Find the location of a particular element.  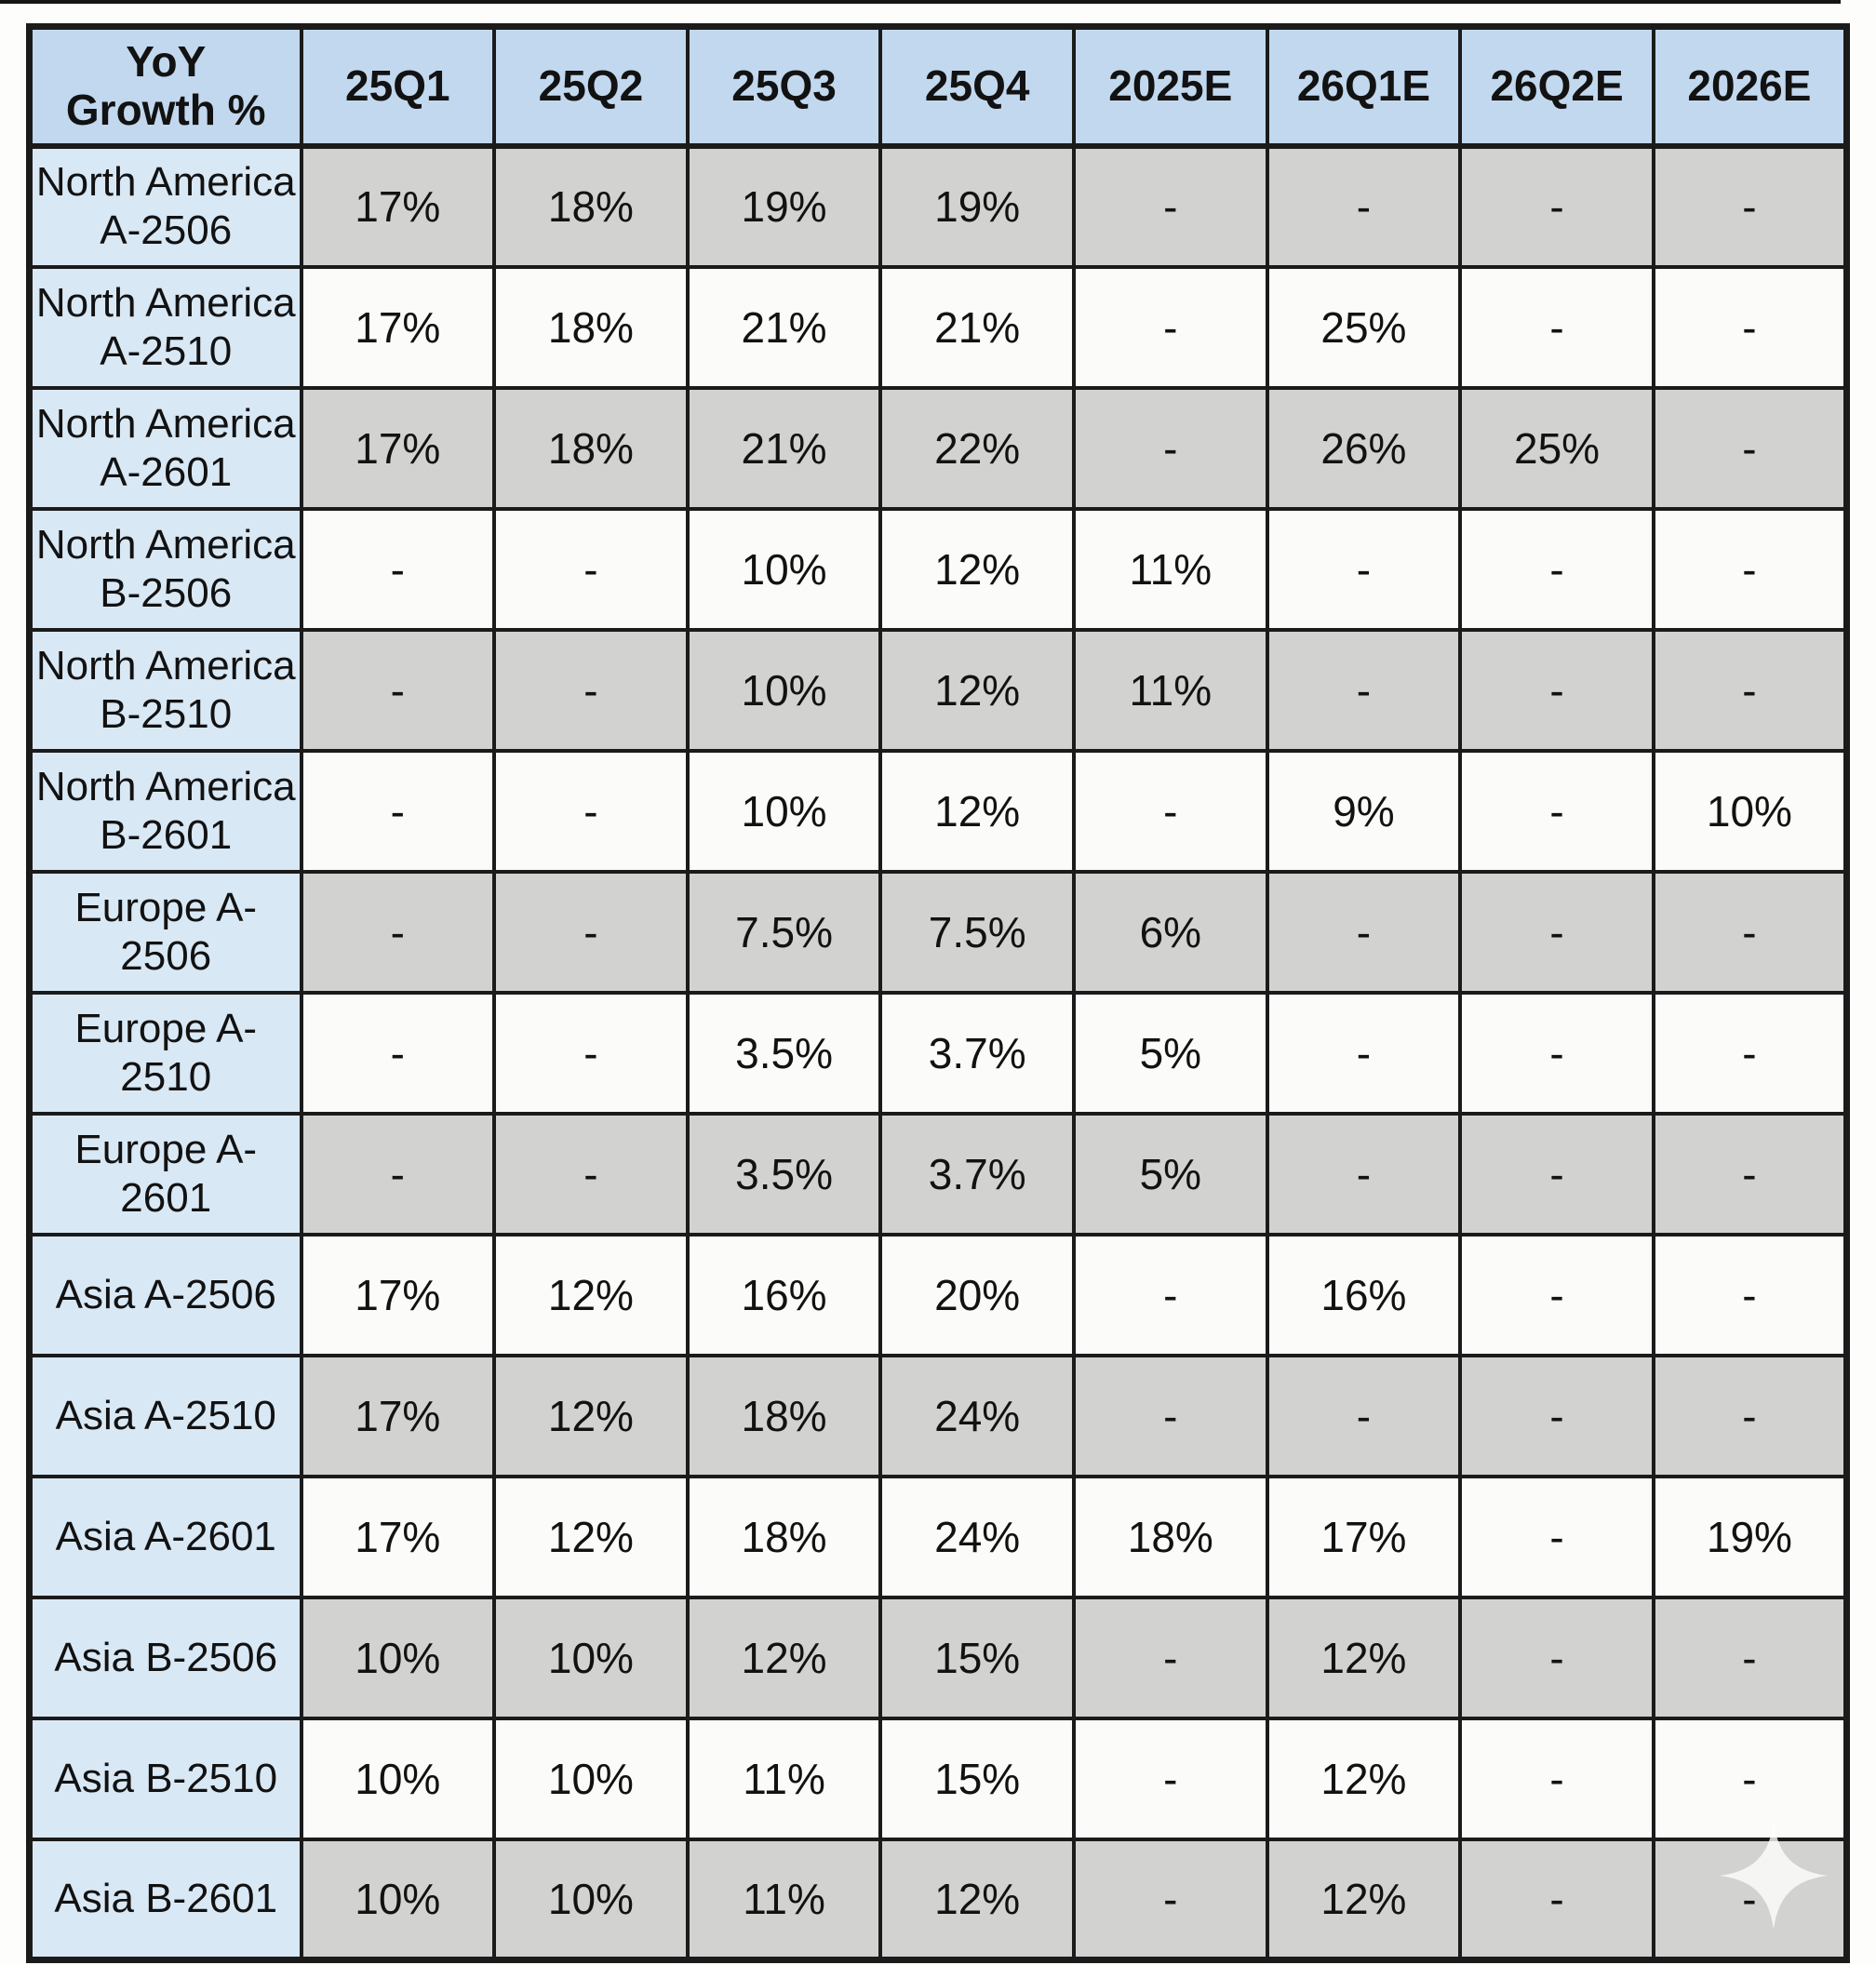

table-row: North America B-2506- -10% 12% 11% - - - is located at coordinates (938, 569).